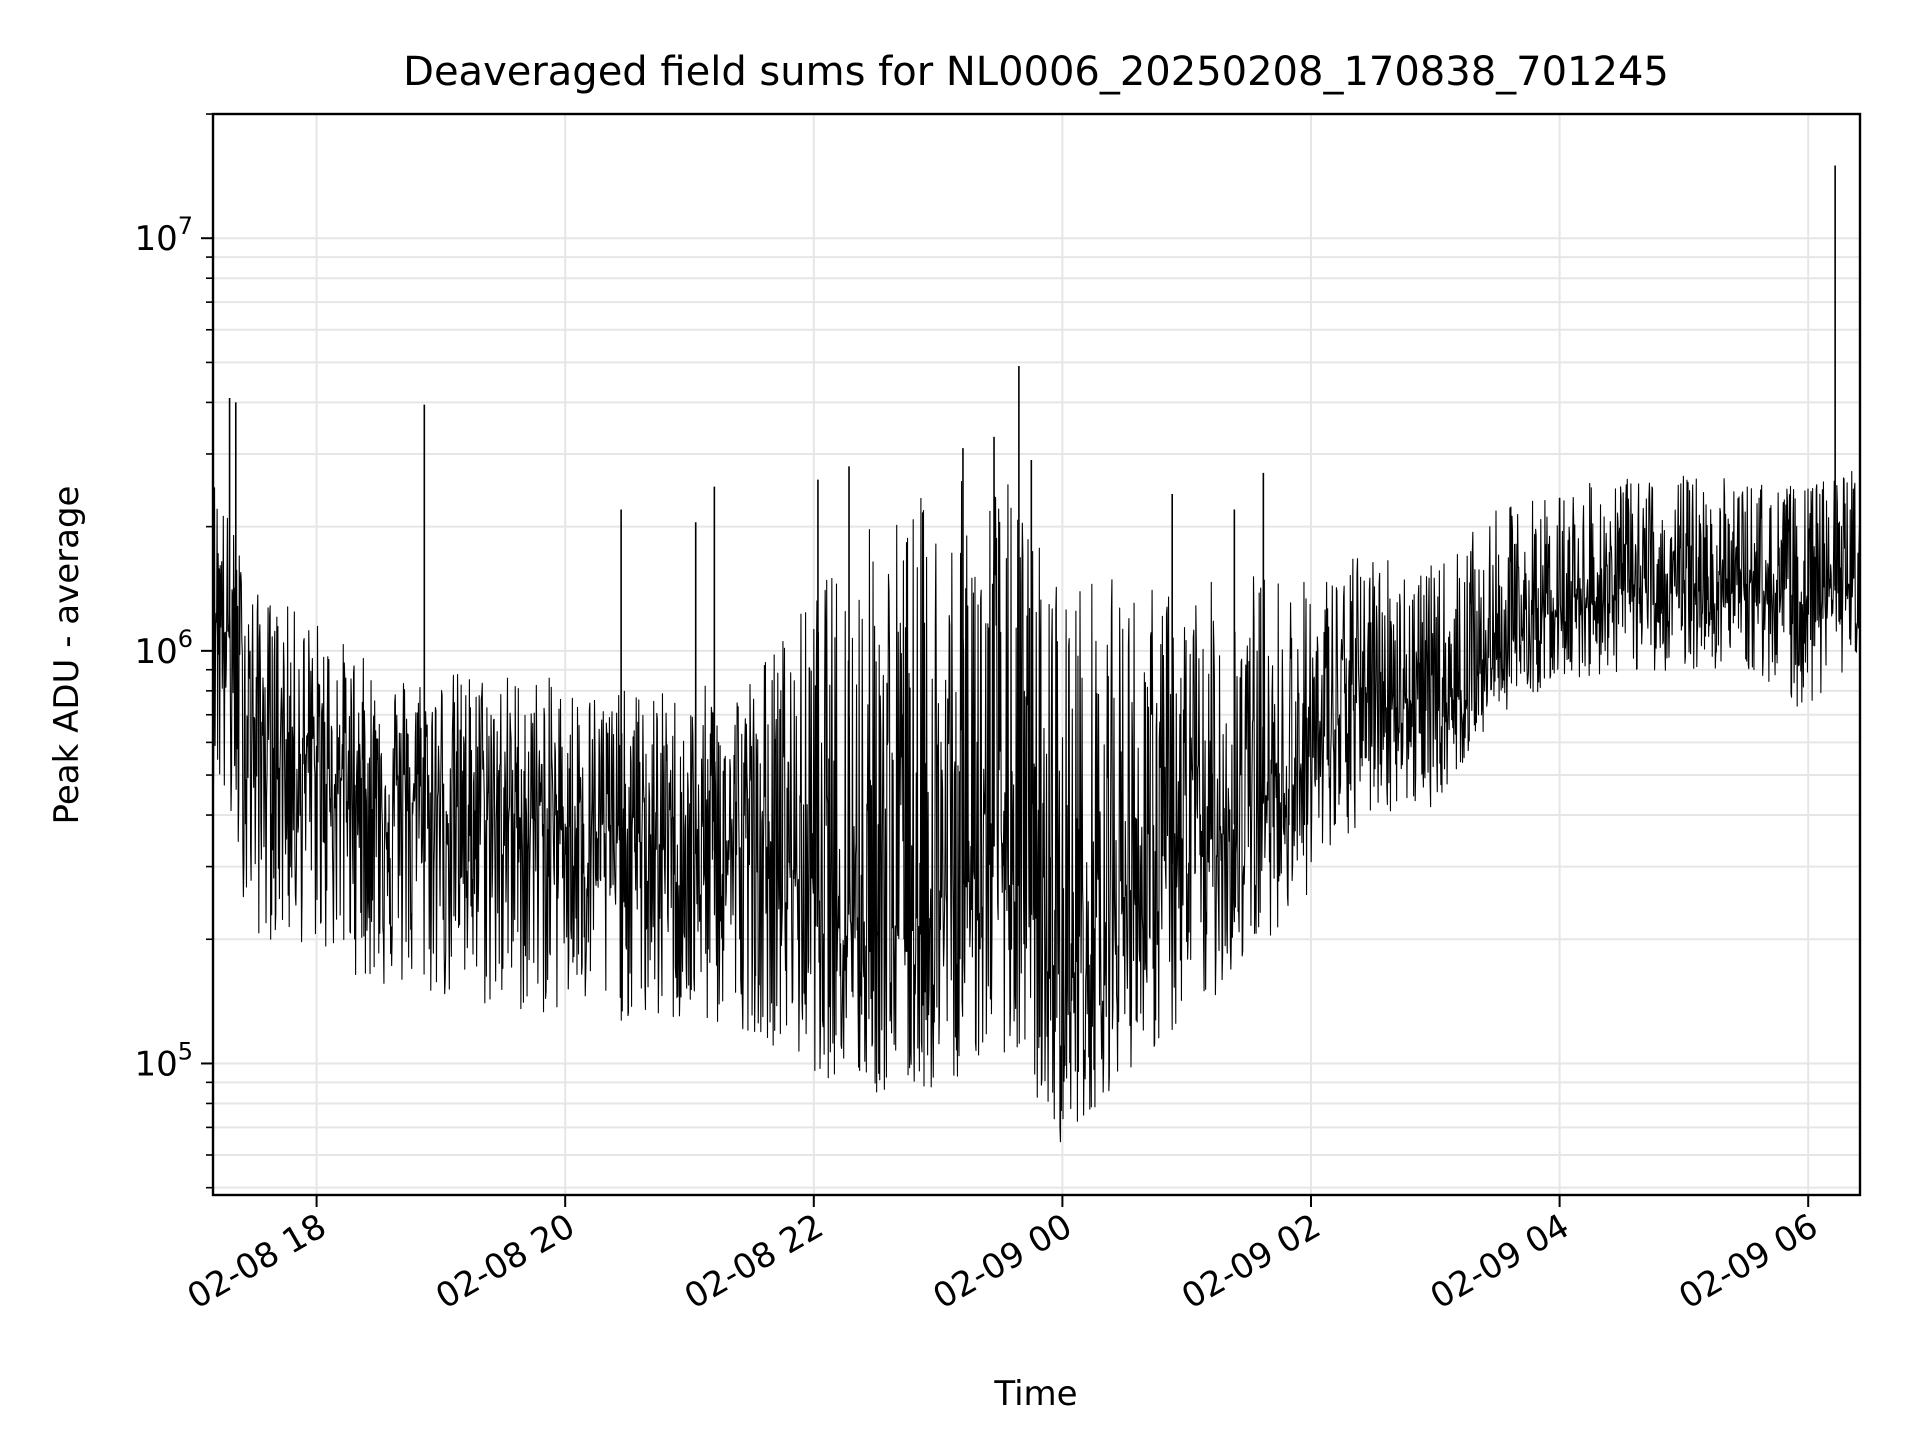  I want to click on y-axis-label: Peak ADU - average, so click(67, 655).